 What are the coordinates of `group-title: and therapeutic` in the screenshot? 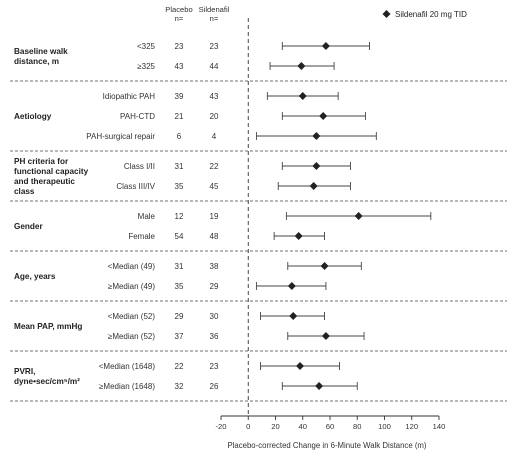 It's located at (44, 181).